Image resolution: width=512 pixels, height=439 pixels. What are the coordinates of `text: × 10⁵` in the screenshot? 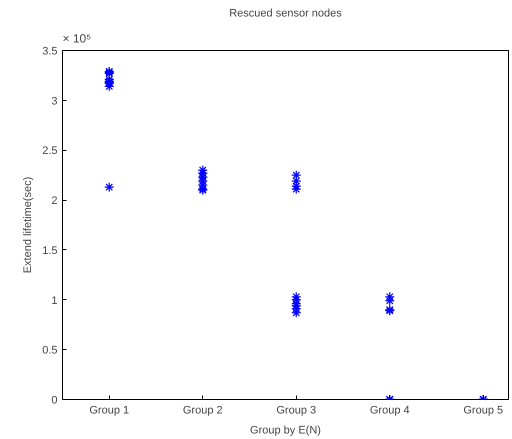 It's located at (77, 39).